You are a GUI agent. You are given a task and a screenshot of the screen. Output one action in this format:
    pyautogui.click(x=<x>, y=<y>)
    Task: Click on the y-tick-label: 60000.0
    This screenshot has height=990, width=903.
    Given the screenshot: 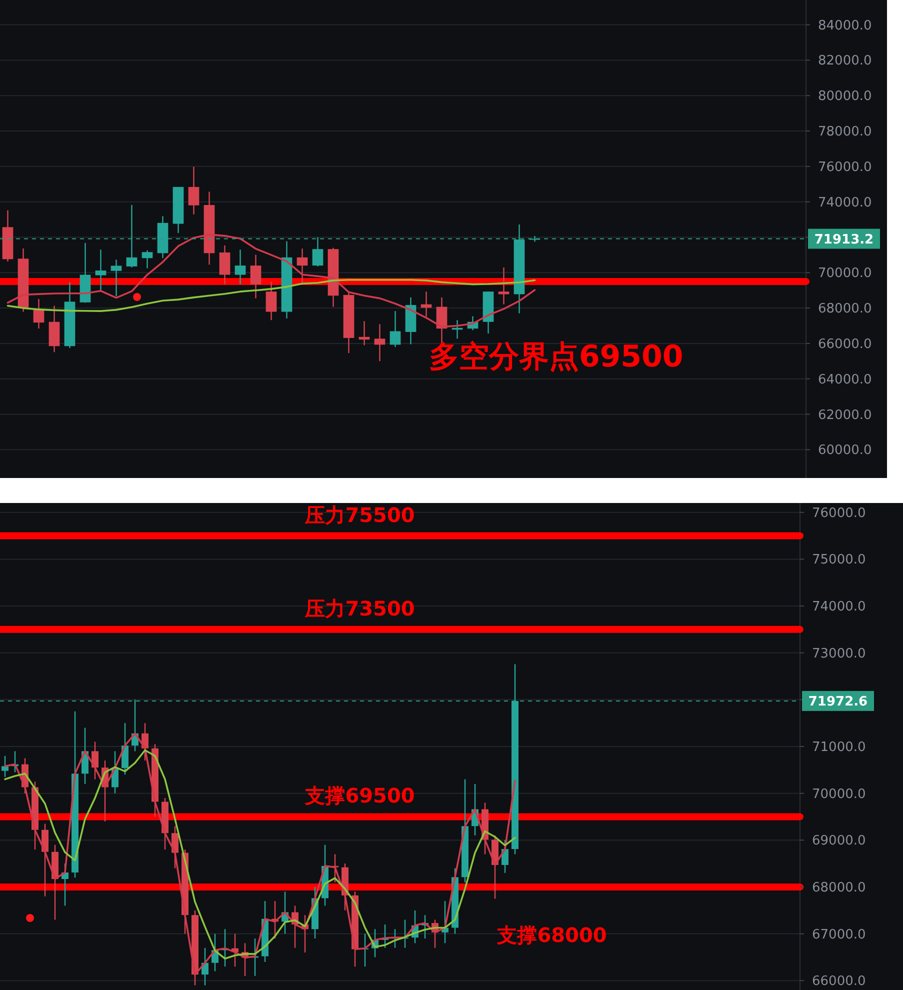 What is the action you would take?
    pyautogui.click(x=845, y=450)
    